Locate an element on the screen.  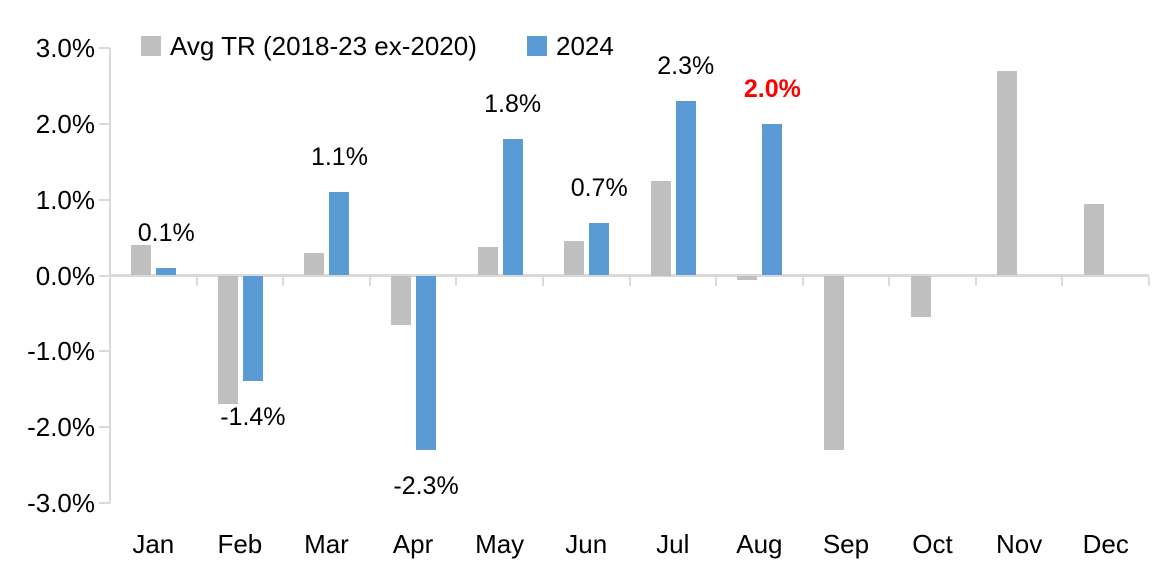
x-axis-label: Apr is located at coordinates (413, 544).